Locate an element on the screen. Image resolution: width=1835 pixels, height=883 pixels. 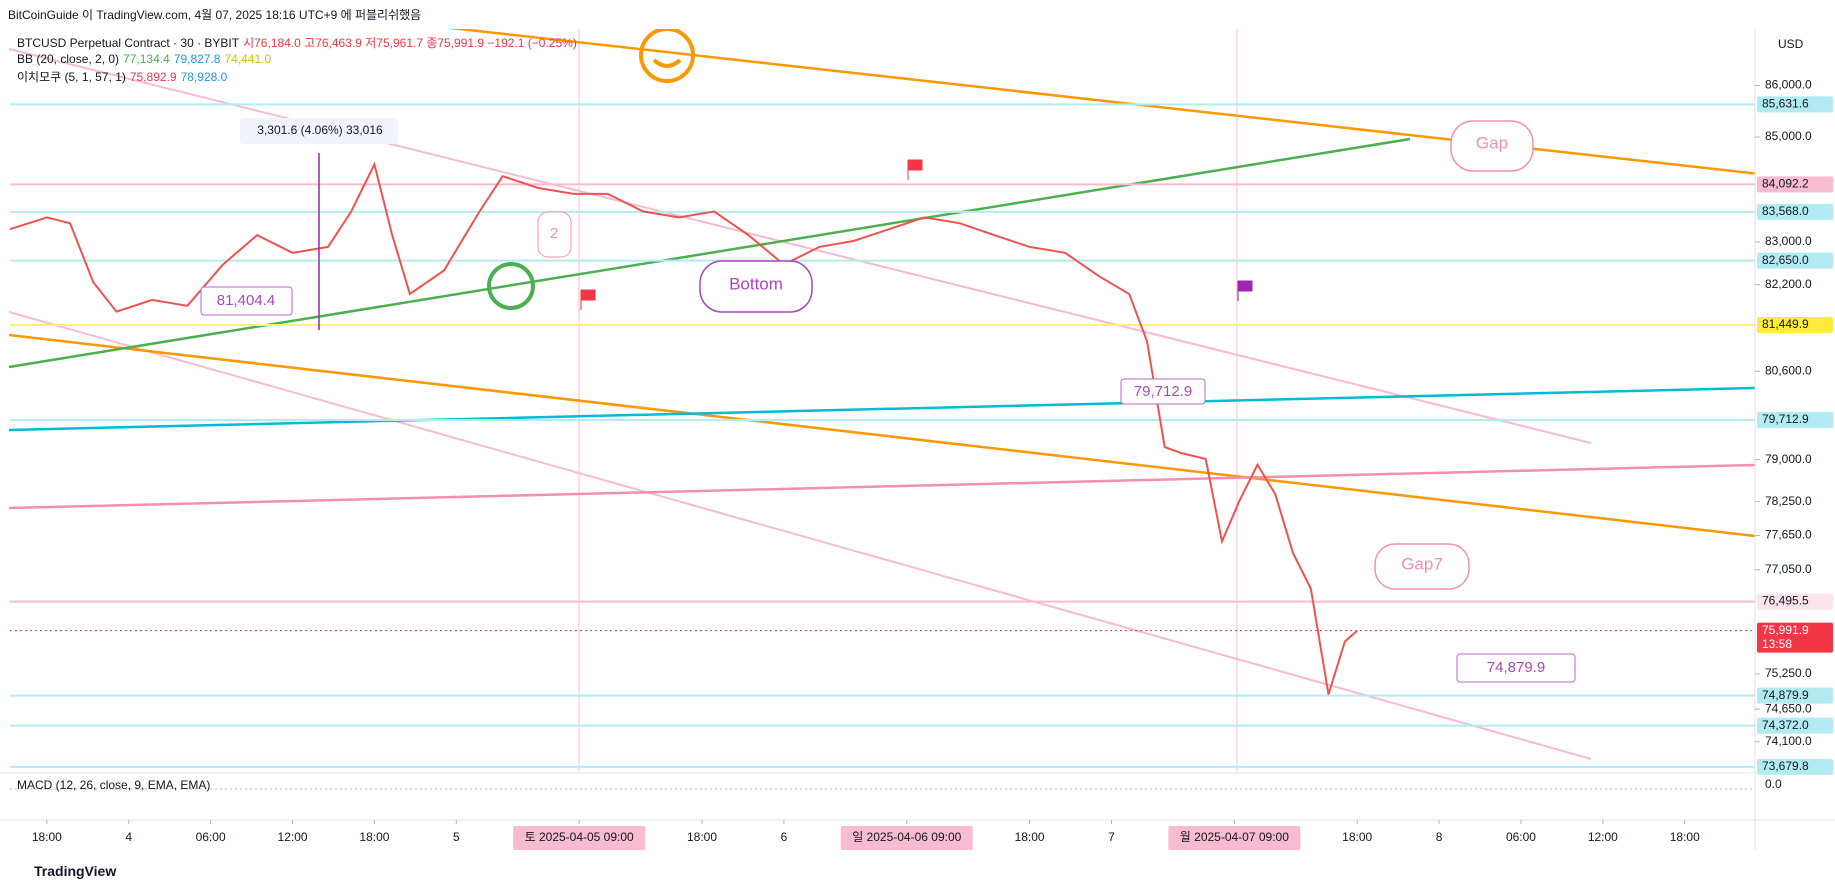
ichimoku-name: 이치모쿠 (5, 1, 57, 1) is located at coordinates (71, 77).